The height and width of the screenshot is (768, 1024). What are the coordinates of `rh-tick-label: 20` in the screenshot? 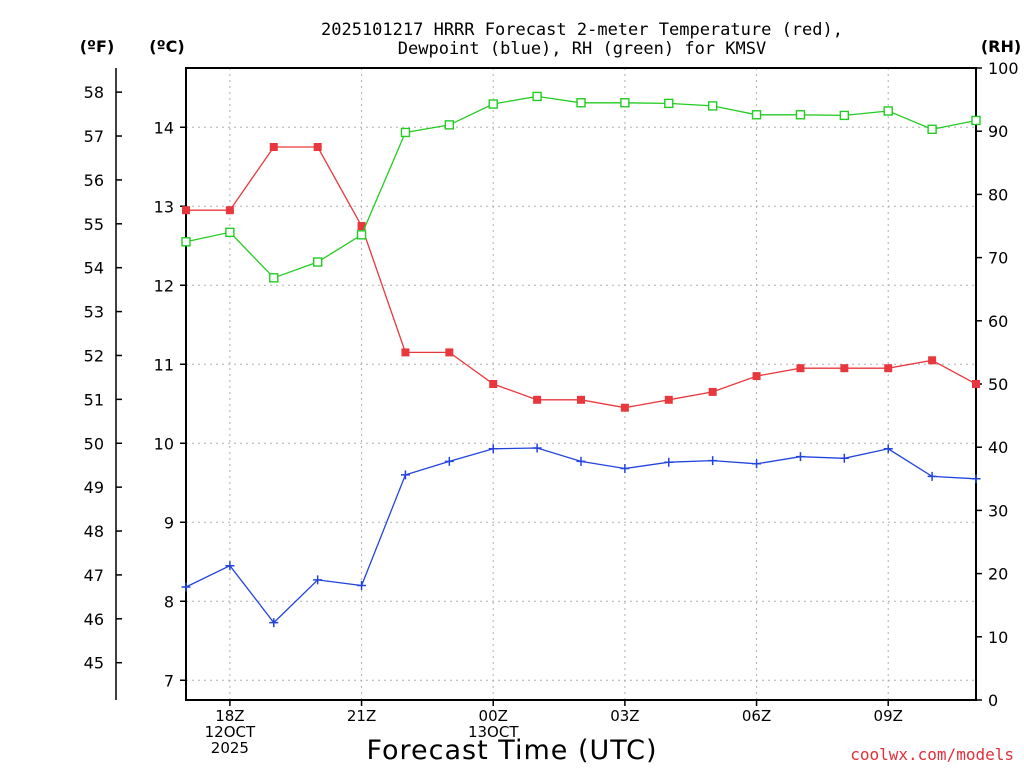 It's located at (998, 574).